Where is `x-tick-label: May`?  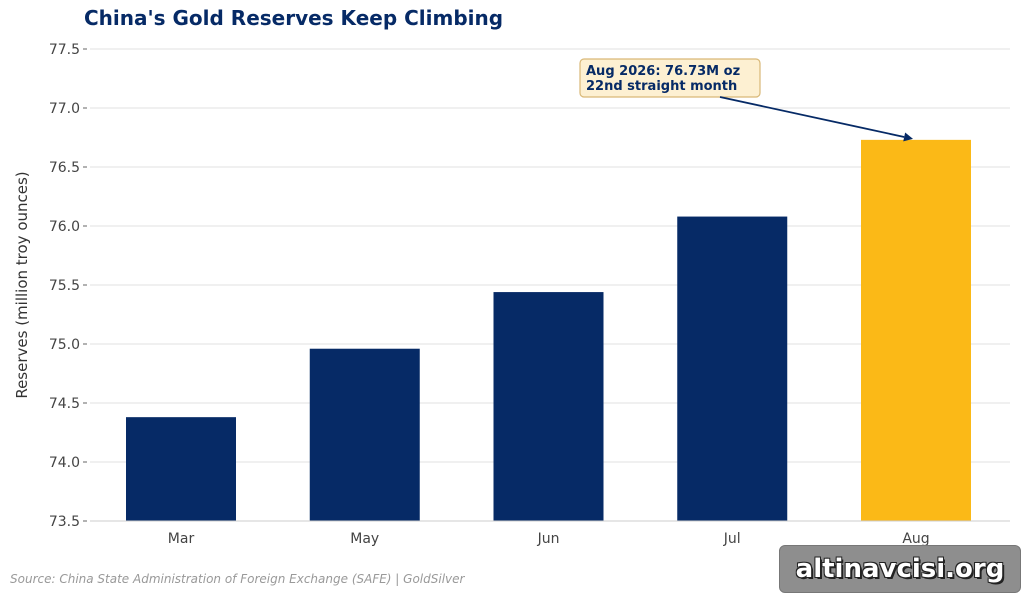
x-tick-label: May is located at coordinates (364, 539).